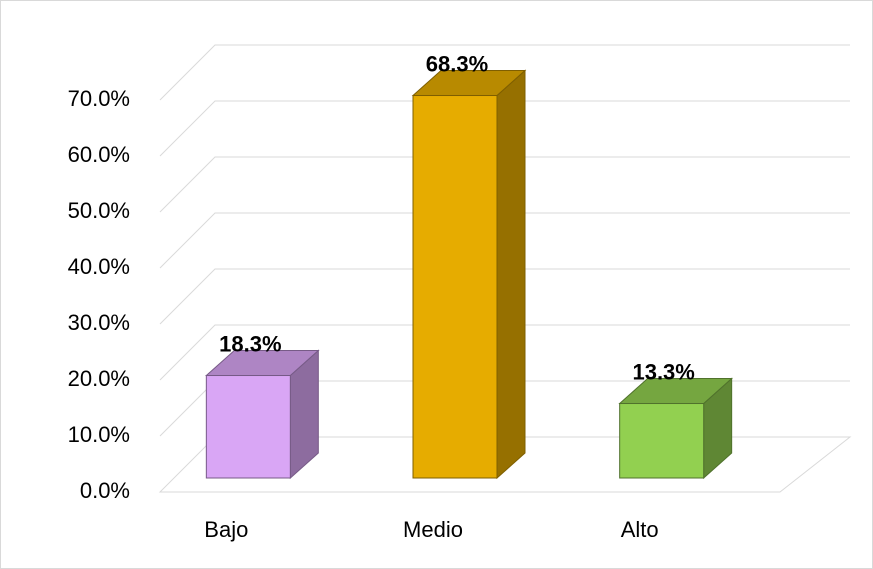 This screenshot has height=569, width=873. Describe the element at coordinates (433, 529) in the screenshot. I see `x-tick-label: Medio` at that location.